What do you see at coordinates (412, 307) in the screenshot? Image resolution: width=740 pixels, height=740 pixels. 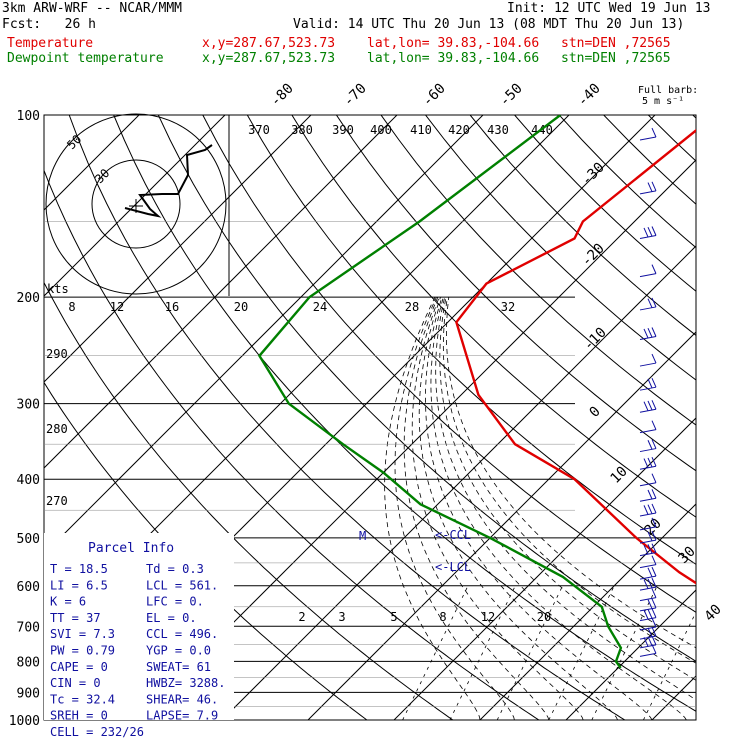 I see `wind-scale-label: 28` at bounding box center [412, 307].